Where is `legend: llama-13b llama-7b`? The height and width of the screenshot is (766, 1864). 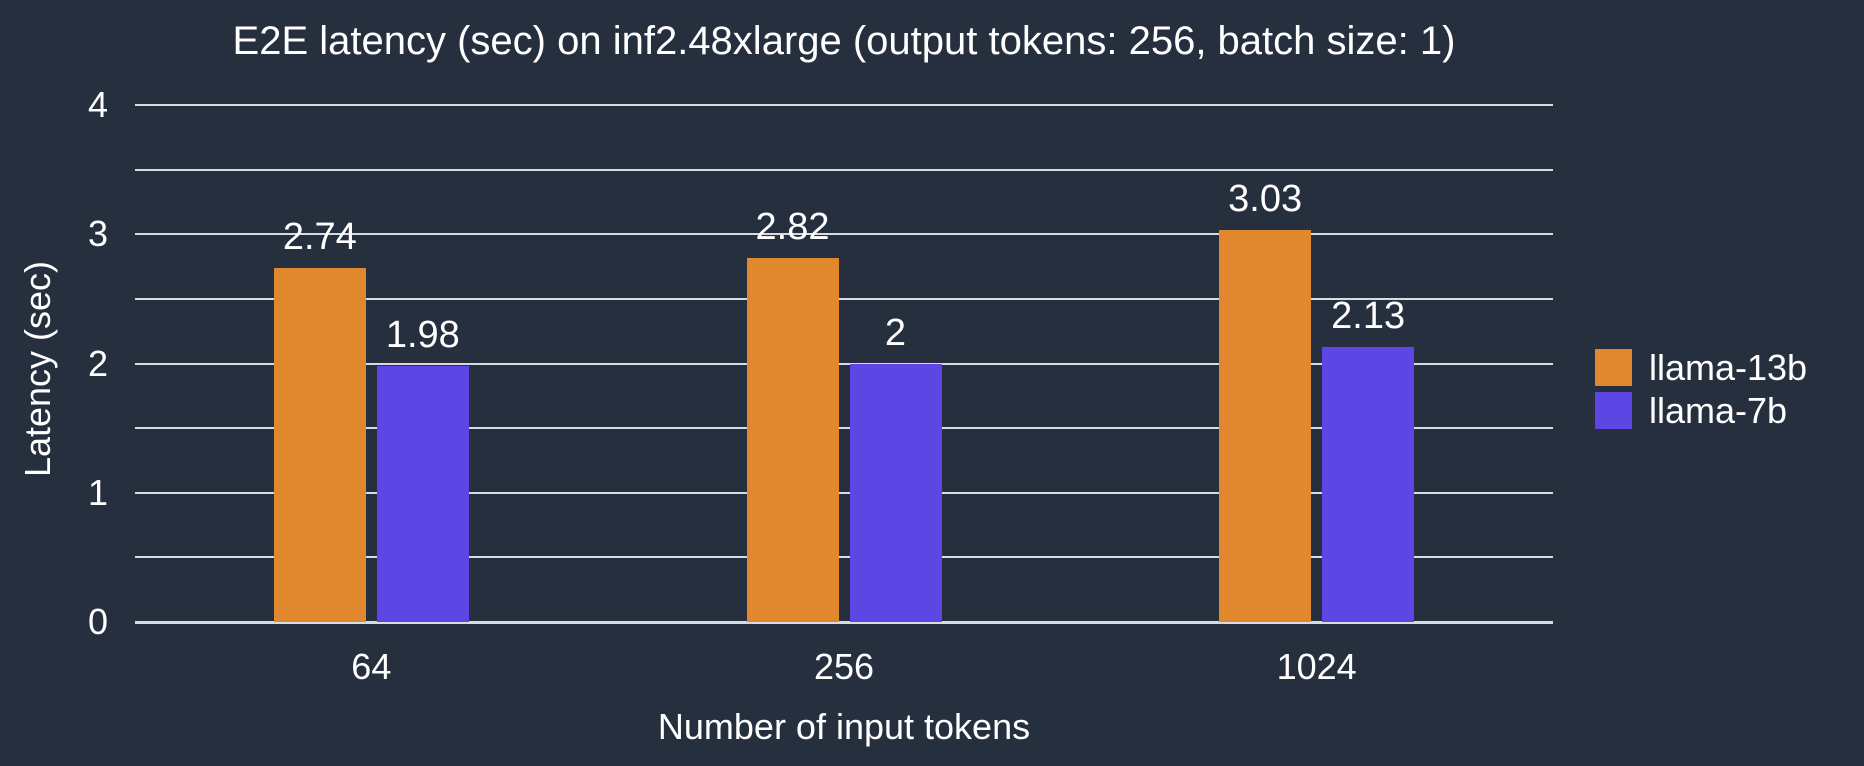
legend: llama-13b llama-7b is located at coordinates (1701, 389).